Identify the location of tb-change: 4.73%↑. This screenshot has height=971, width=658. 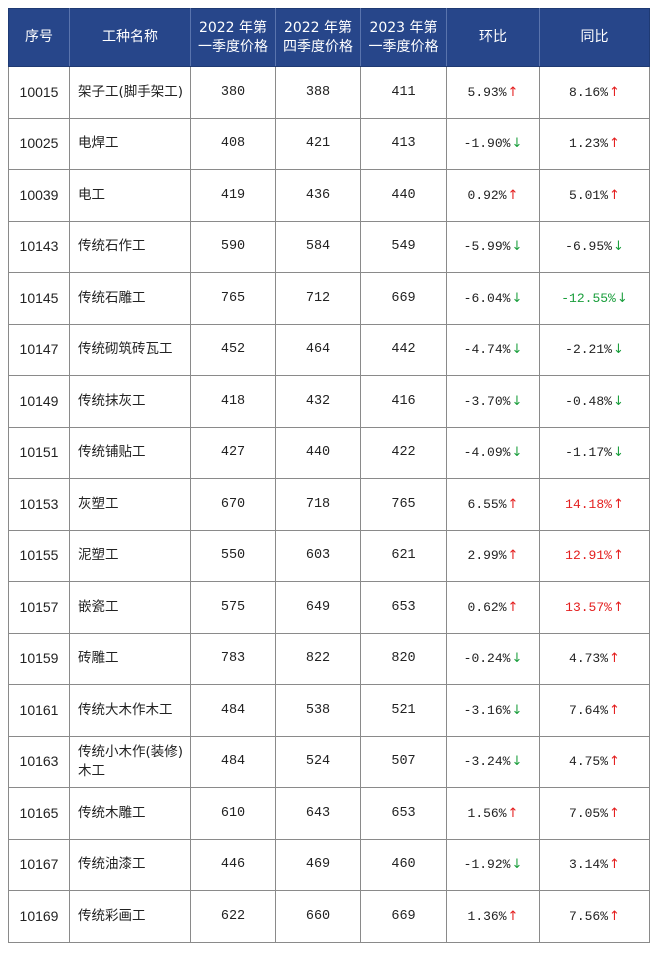
(594, 658).